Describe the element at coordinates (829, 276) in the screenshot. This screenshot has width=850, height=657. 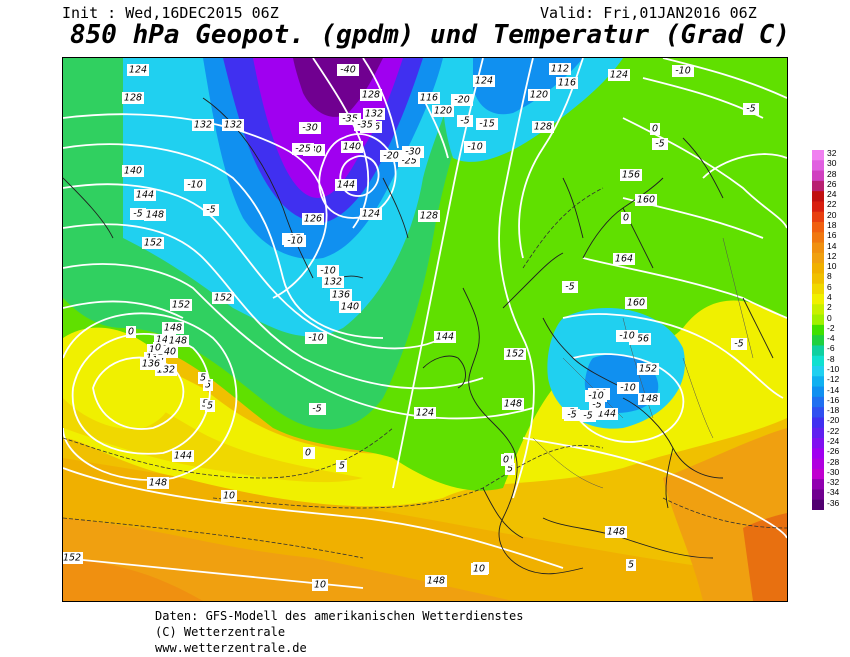
I see `colorbar-label: 8` at that location.